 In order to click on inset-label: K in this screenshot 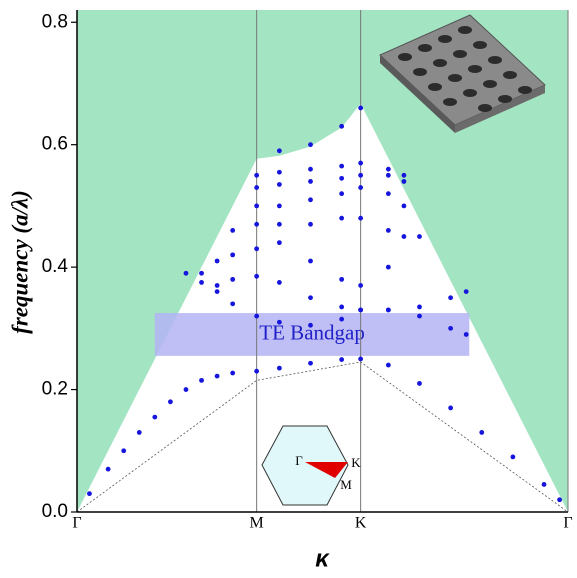, I will do `click(356, 462)`.